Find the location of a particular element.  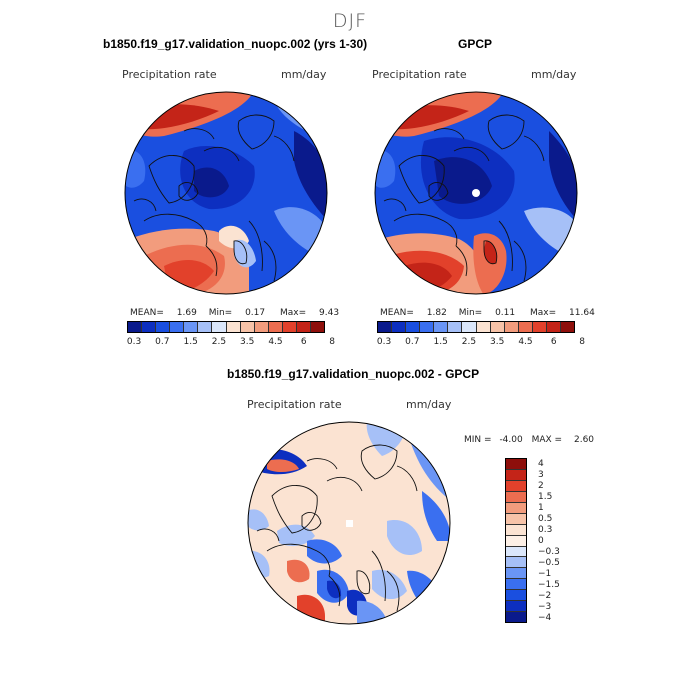

colorbar-tick-label: −3 is located at coordinates (545, 606).